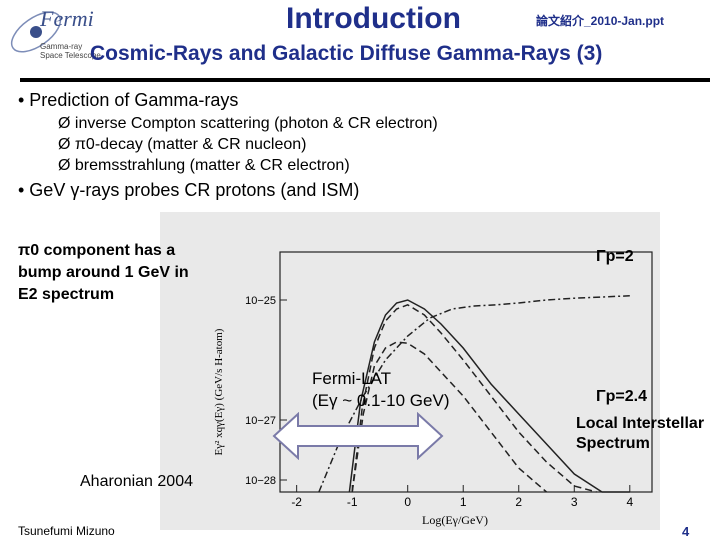 The image size is (720, 540). I want to click on fermi-logo, so click(36, 32).